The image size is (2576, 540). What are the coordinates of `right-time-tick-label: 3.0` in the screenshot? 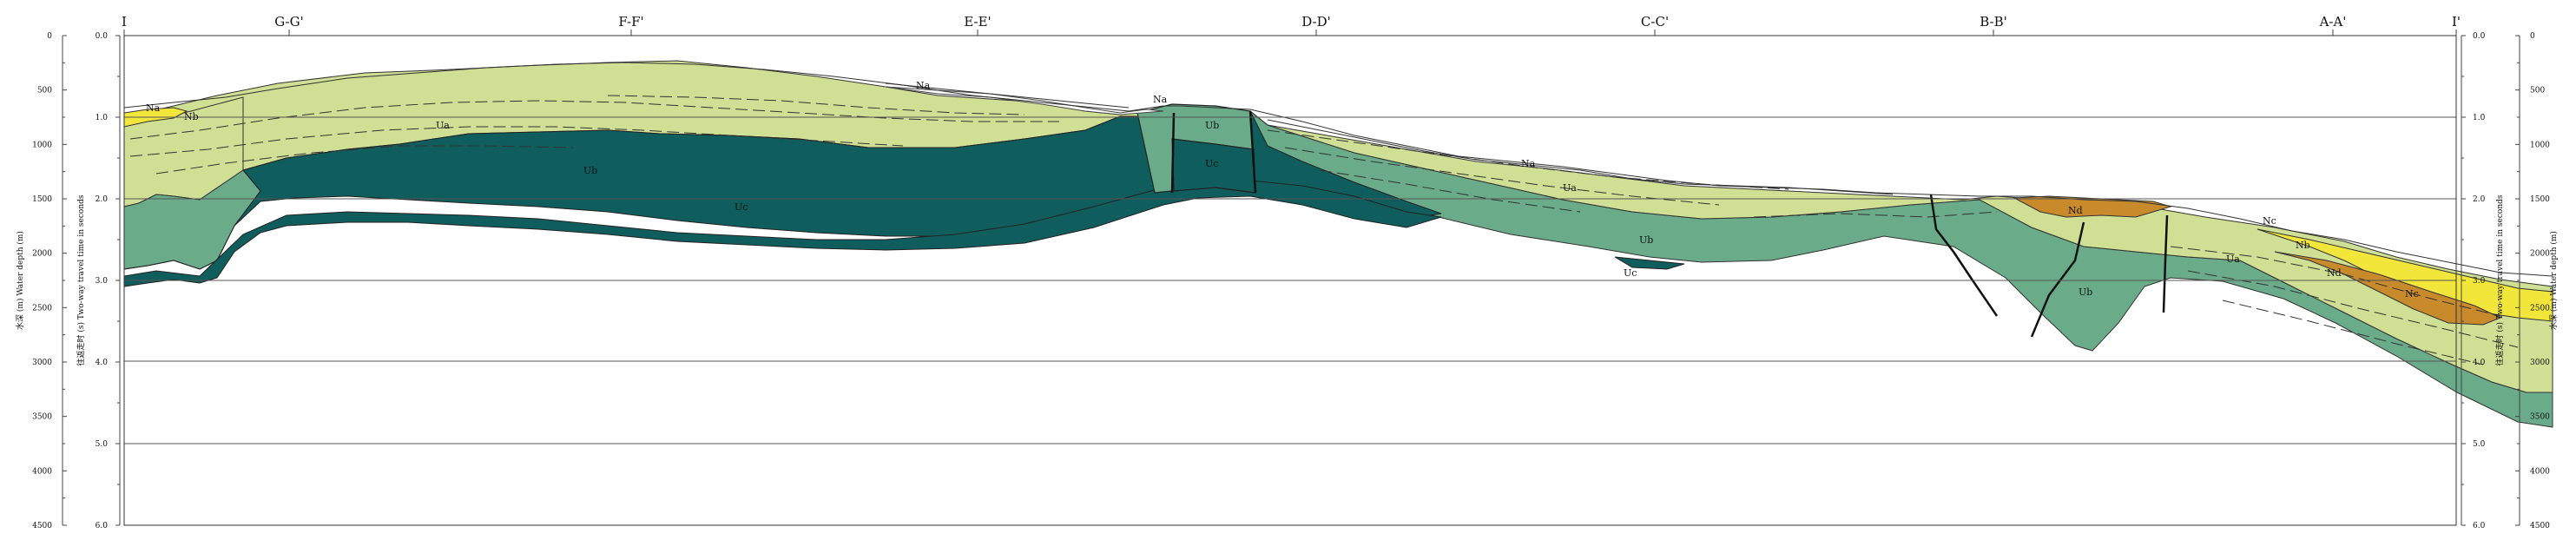 It's located at (2479, 281).